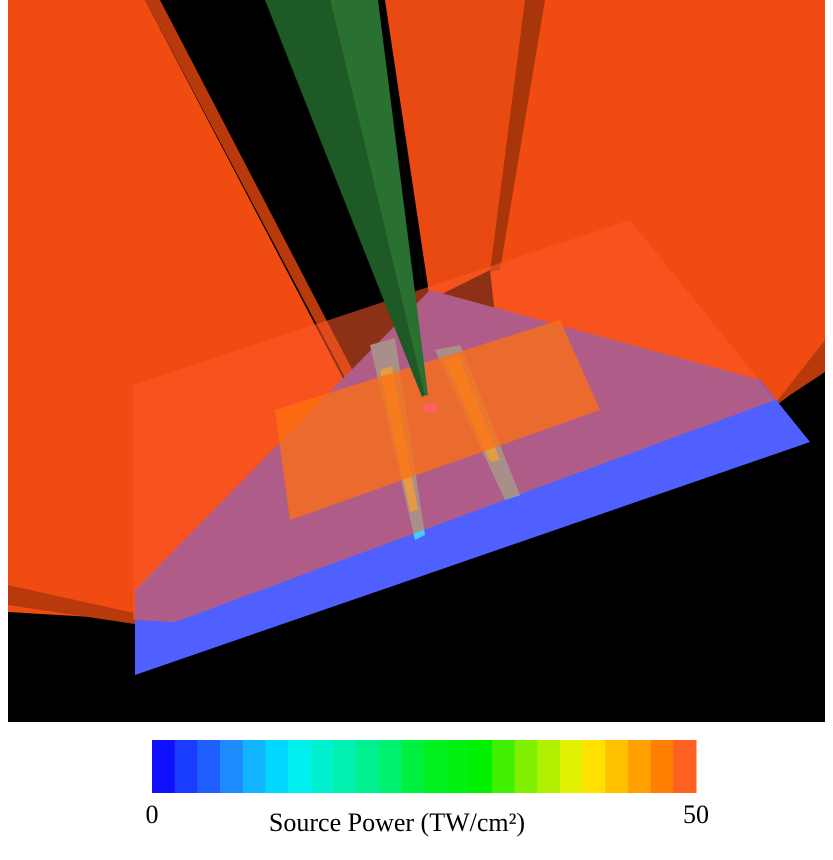 The image size is (833, 860). Describe the element at coordinates (397, 822) in the screenshot. I see `colorbar-label: Source Power (TW/cm²)` at that location.